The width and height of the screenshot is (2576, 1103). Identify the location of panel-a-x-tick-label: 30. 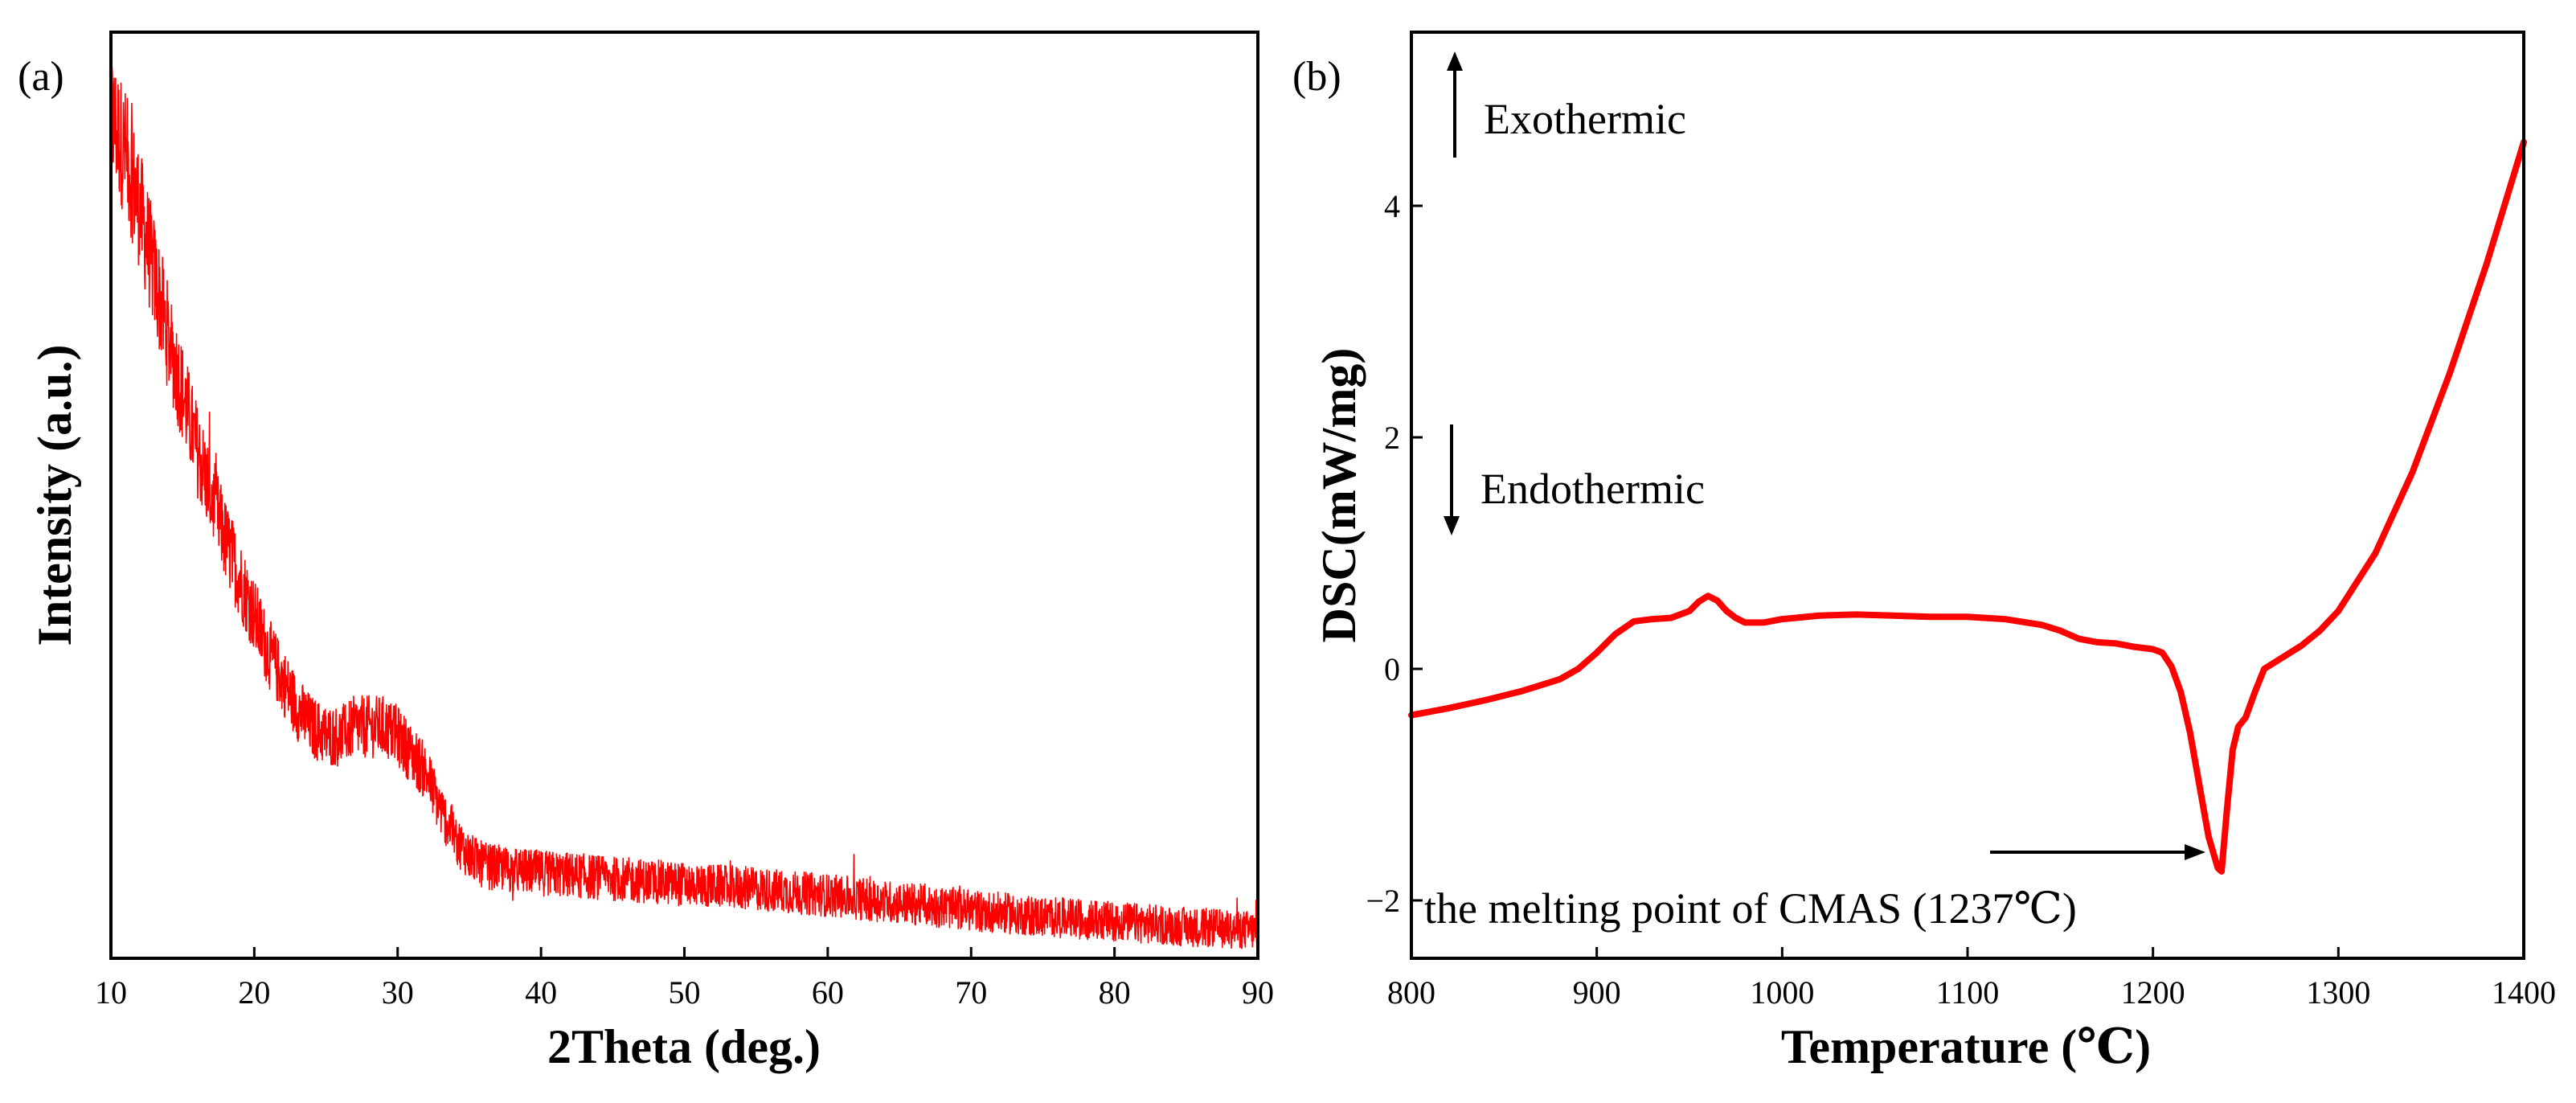
(398, 992).